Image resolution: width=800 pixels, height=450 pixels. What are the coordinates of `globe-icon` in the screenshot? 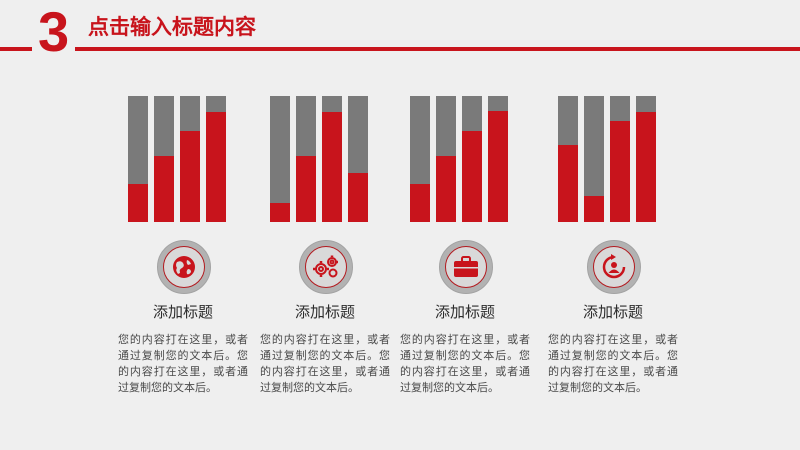 It's located at (184, 267).